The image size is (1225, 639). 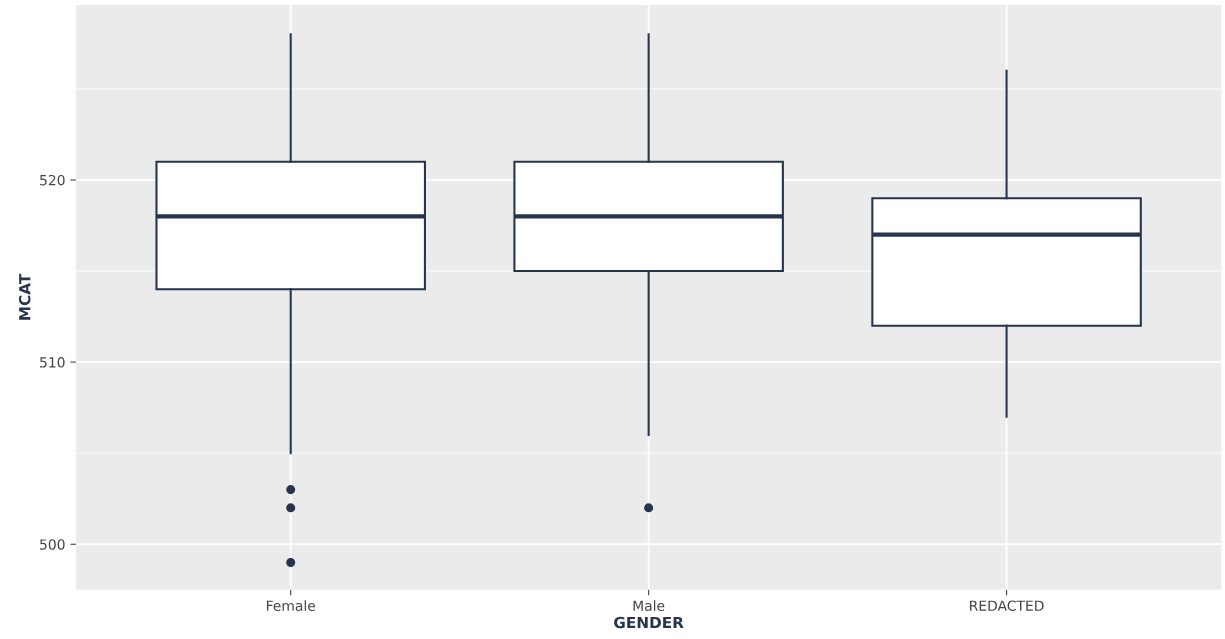 I want to click on y-tick-label: 510, so click(x=52, y=362).